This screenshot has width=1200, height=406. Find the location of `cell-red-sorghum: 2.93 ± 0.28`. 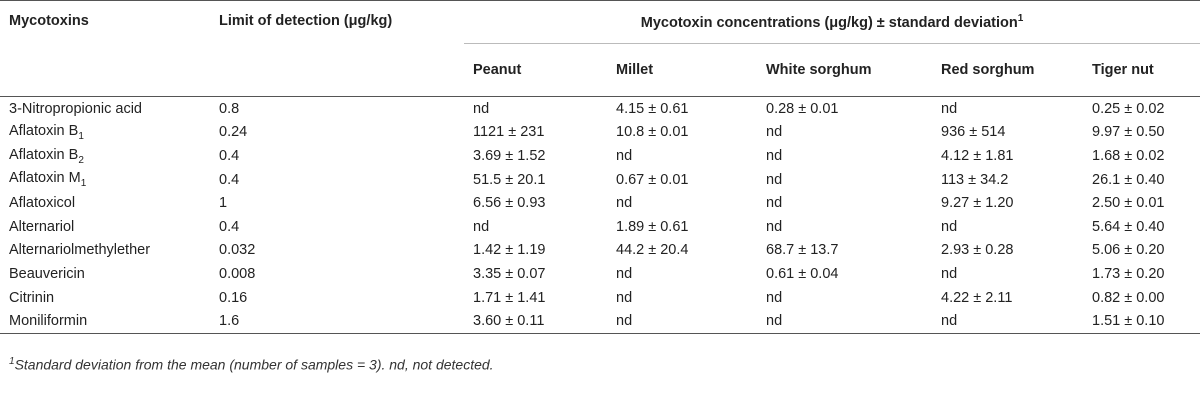

cell-red-sorghum: 2.93 ± 0.28 is located at coordinates (977, 250).